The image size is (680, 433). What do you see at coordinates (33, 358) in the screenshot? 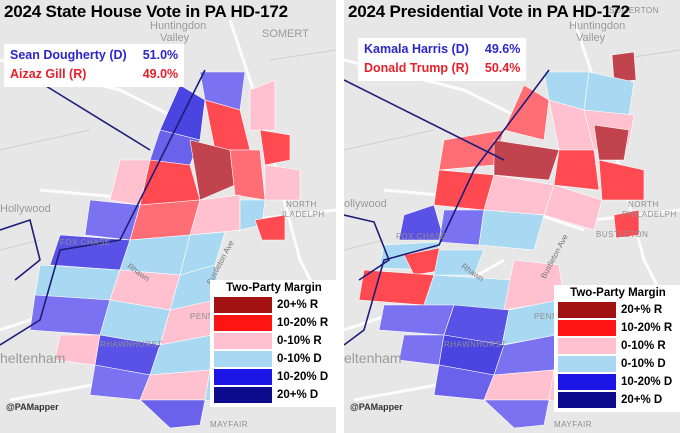
I see `place-label-cheltenham: heltenham` at bounding box center [33, 358].